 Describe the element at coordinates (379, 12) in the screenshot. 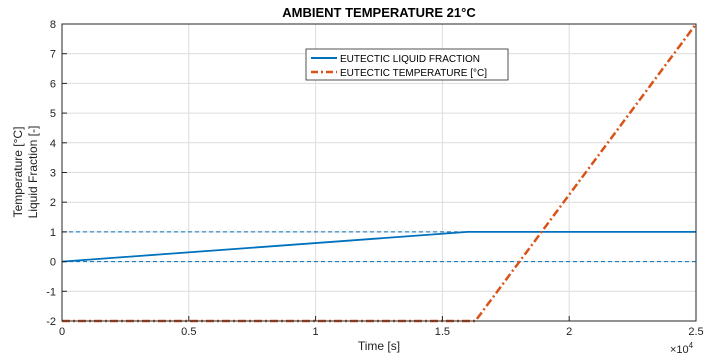

I see `chart-title: AMBIENT TEMPERATURE 21°C` at that location.